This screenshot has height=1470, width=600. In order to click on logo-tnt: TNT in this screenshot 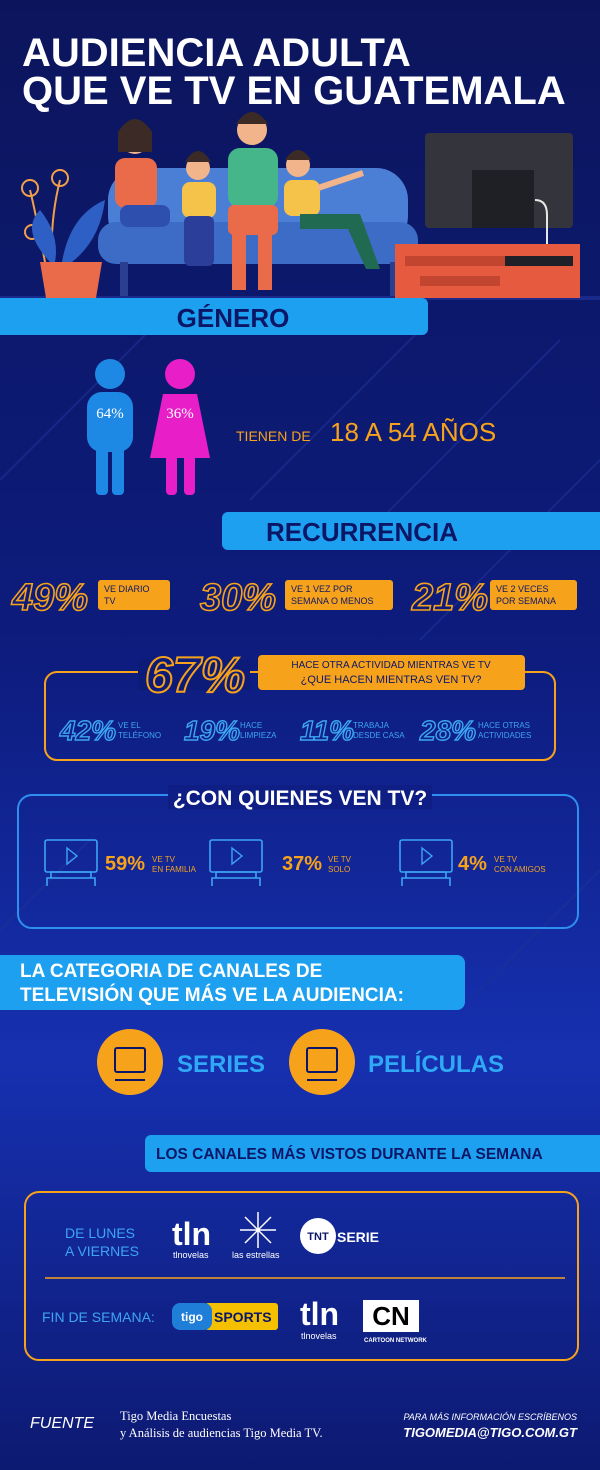, I will do `click(318, 1237)`.